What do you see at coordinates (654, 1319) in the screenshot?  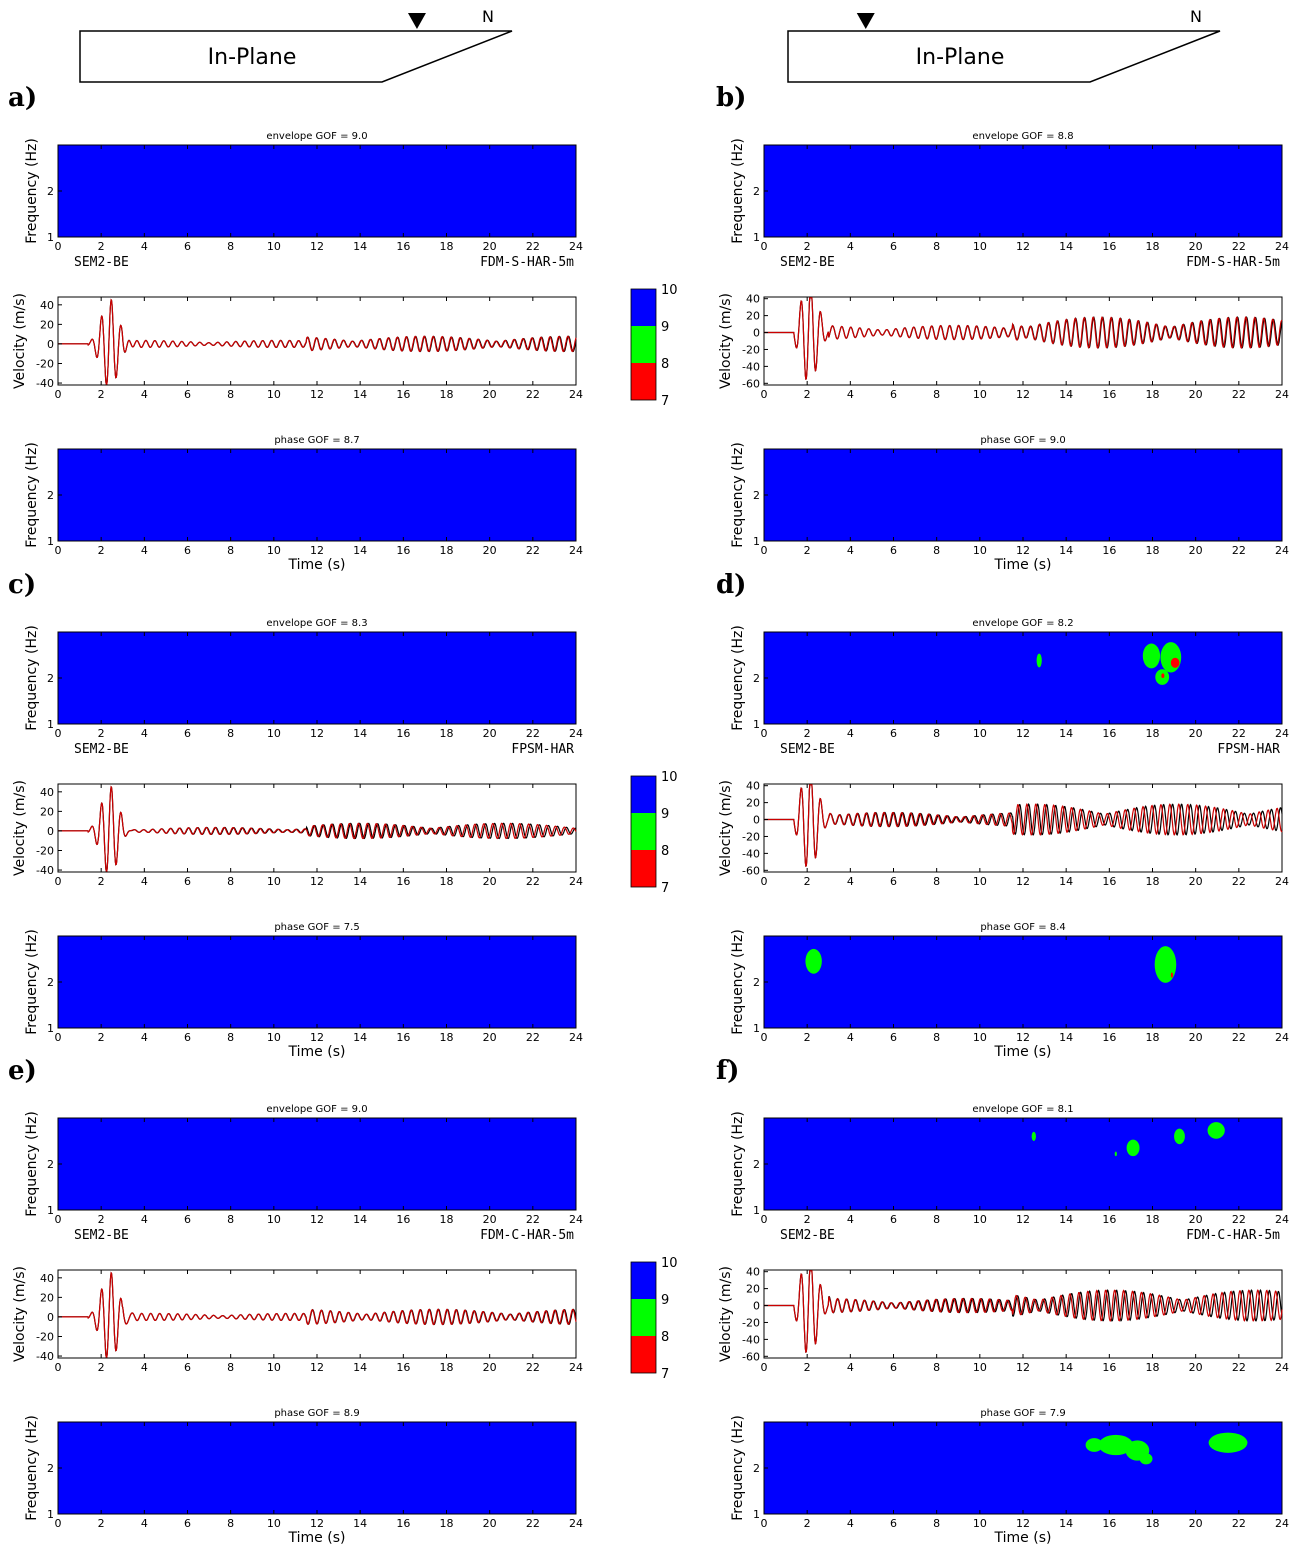 I see `colorbar: 10 9 8 7` at bounding box center [654, 1319].